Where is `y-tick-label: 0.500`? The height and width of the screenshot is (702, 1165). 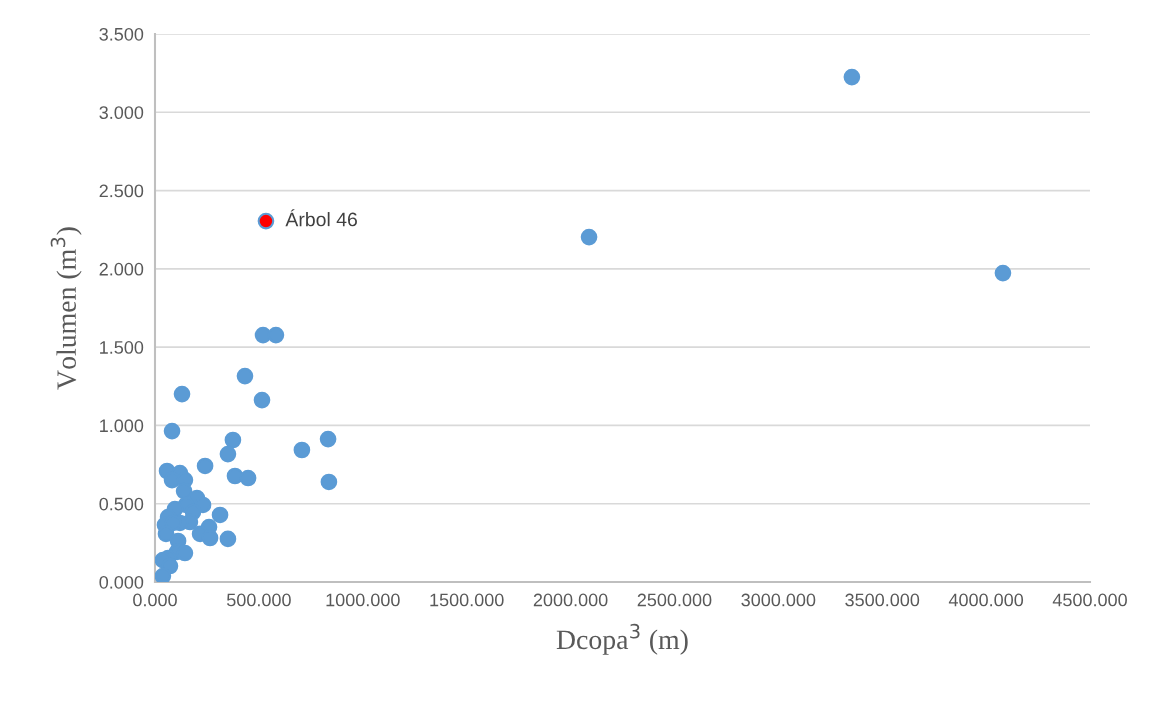 y-tick-label: 0.500 is located at coordinates (121, 504).